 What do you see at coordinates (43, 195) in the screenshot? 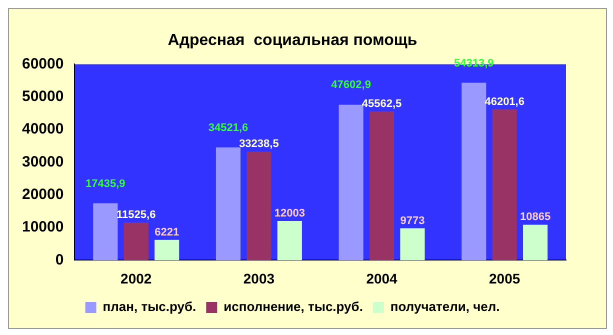
I see `y-tick-label: 20000` at bounding box center [43, 195].